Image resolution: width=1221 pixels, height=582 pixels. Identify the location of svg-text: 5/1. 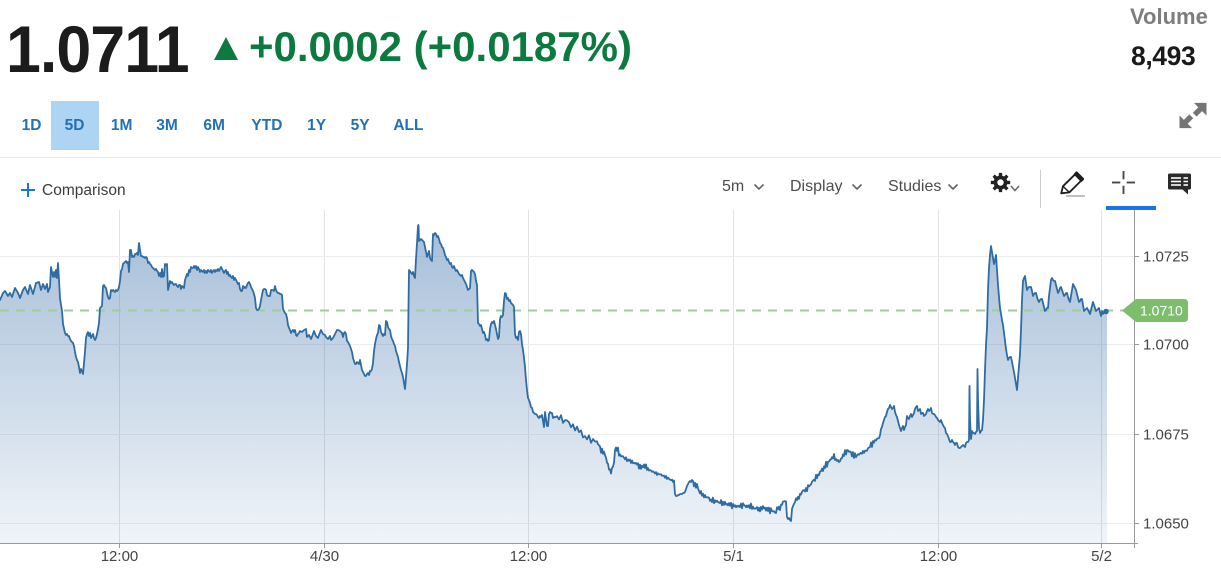
(733, 556).